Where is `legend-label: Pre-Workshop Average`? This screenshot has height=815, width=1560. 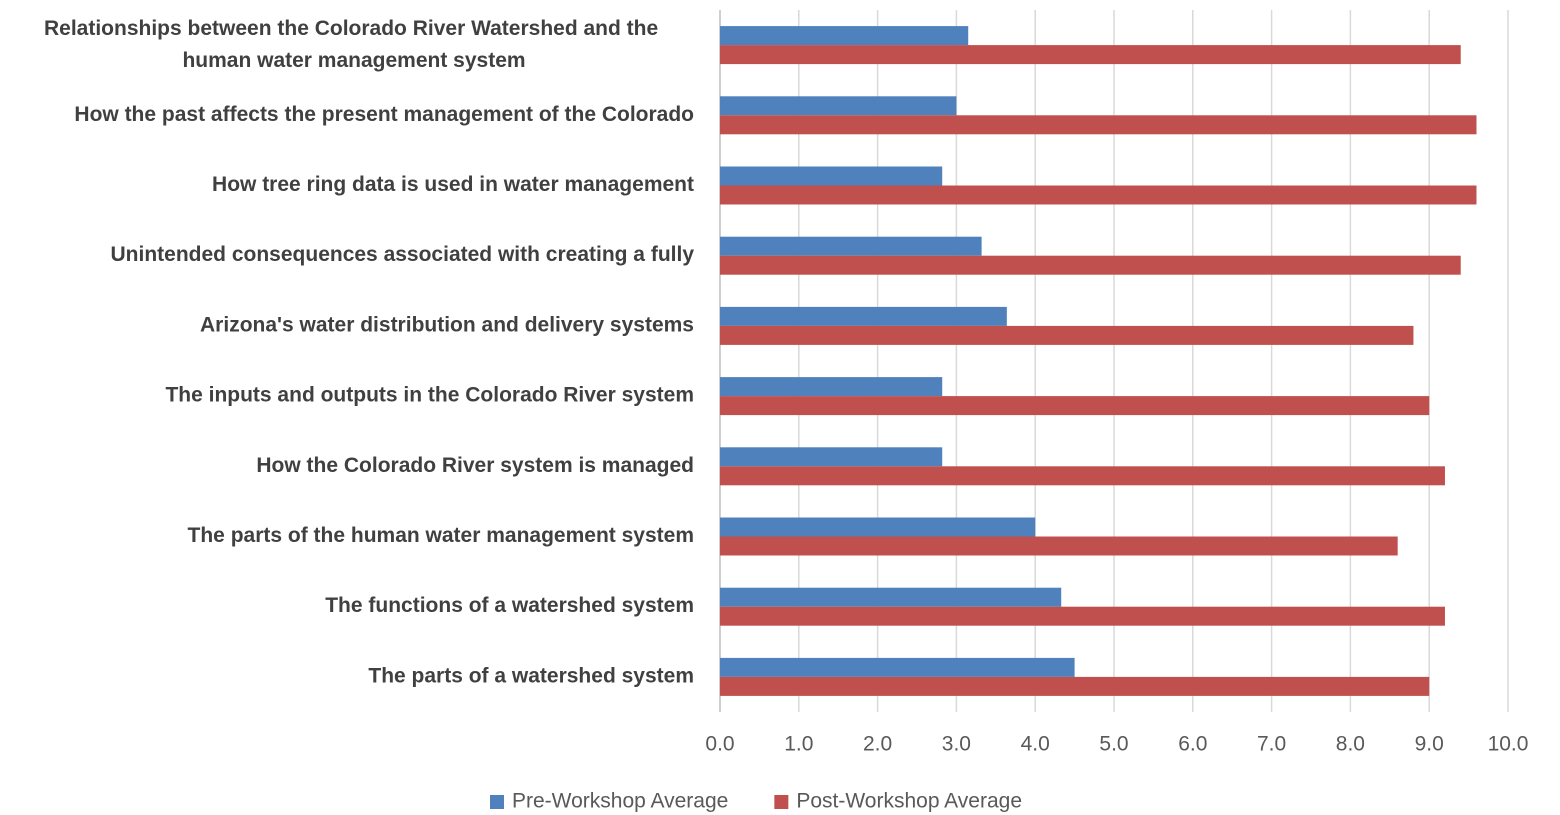 legend-label: Pre-Workshop Average is located at coordinates (620, 801).